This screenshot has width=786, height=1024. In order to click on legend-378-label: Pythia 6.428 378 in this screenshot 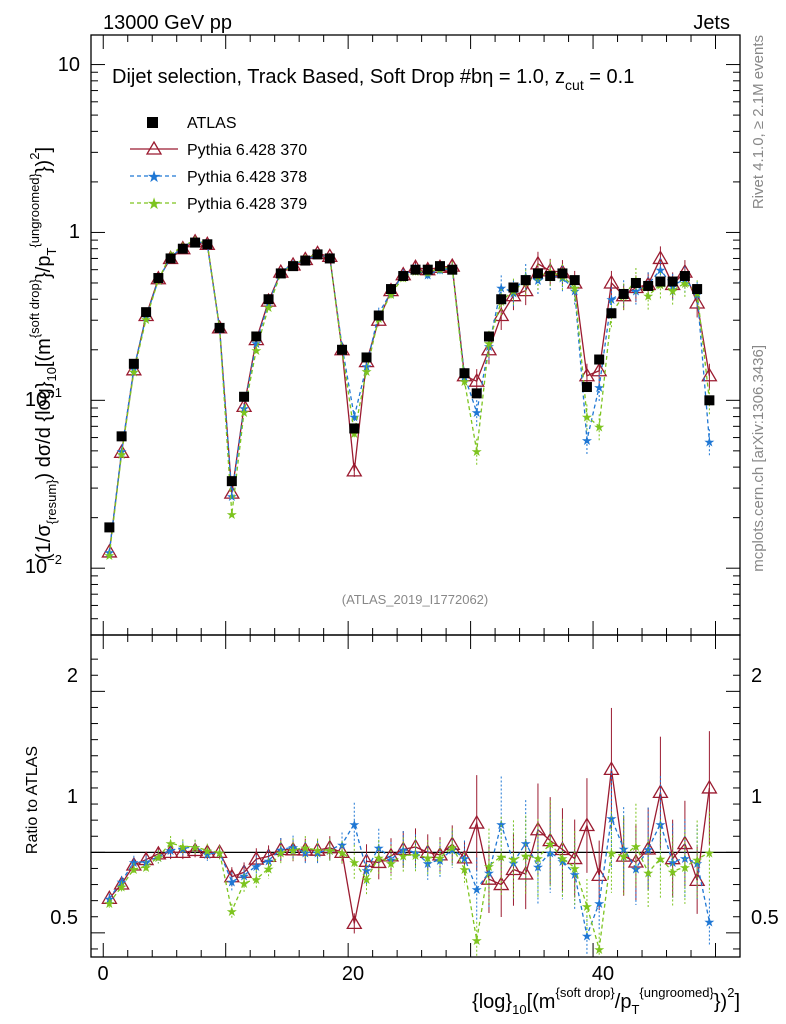, I will do `click(247, 177)`.